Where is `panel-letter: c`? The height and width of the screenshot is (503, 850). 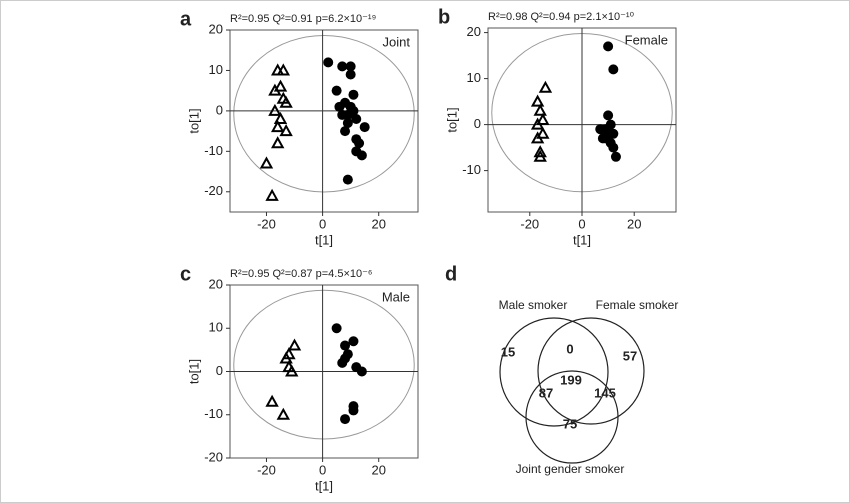 panel-letter: c is located at coordinates (185, 274).